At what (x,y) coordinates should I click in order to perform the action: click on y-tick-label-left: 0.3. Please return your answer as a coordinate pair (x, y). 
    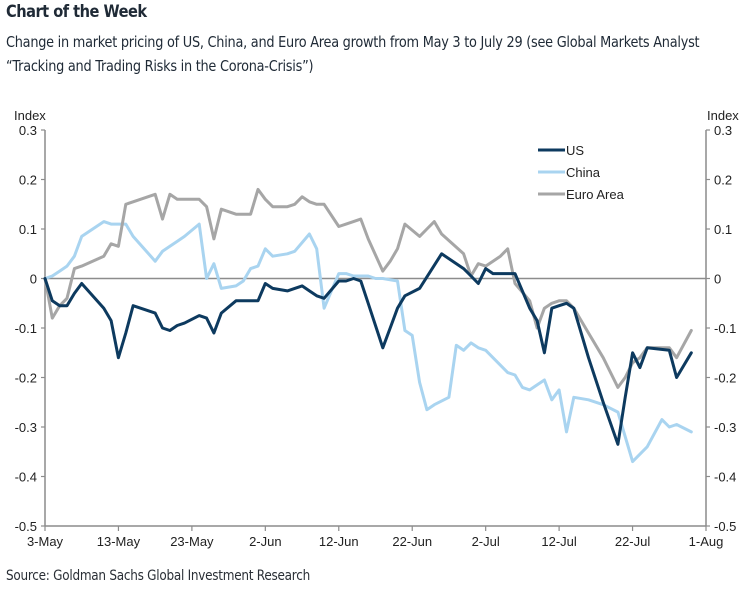
    Looking at the image, I should click on (28, 130).